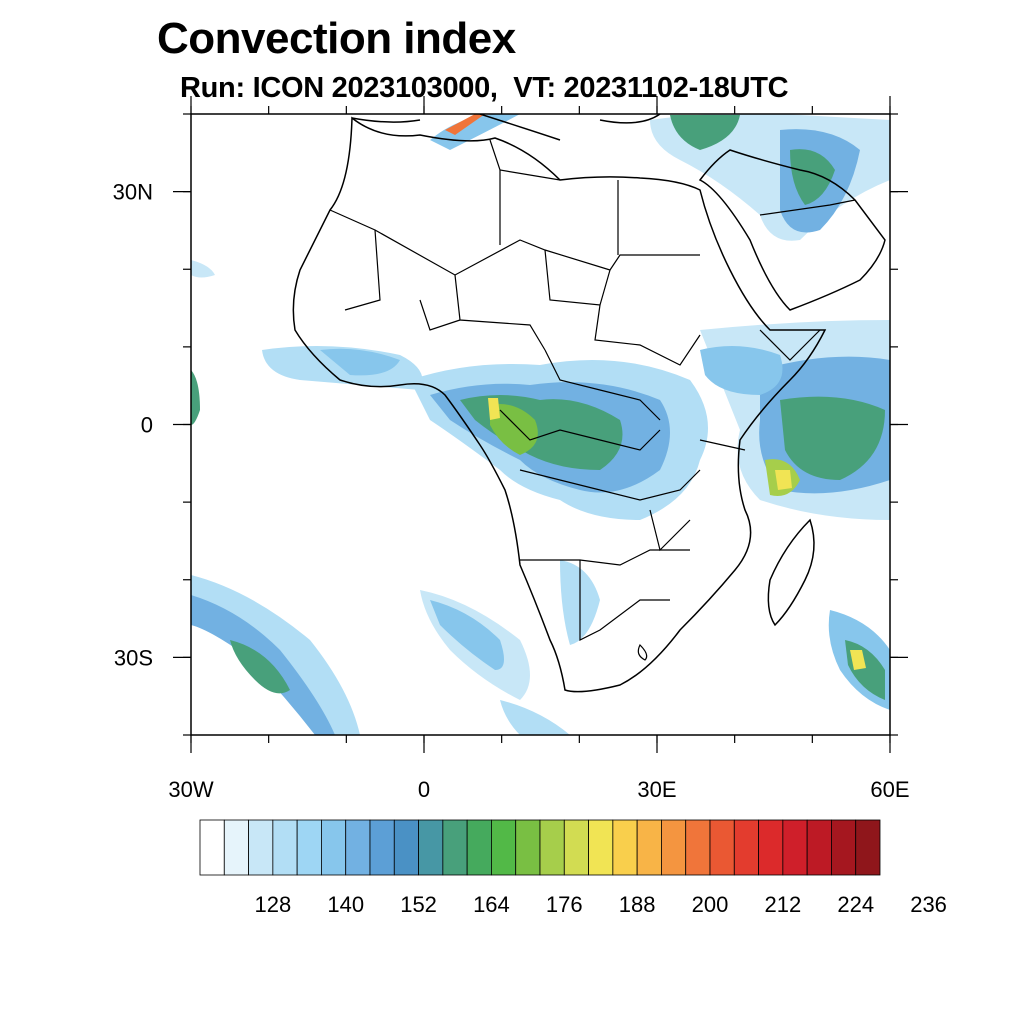 The width and height of the screenshot is (1024, 1024). I want to click on colorbar-label: 140, so click(345, 904).